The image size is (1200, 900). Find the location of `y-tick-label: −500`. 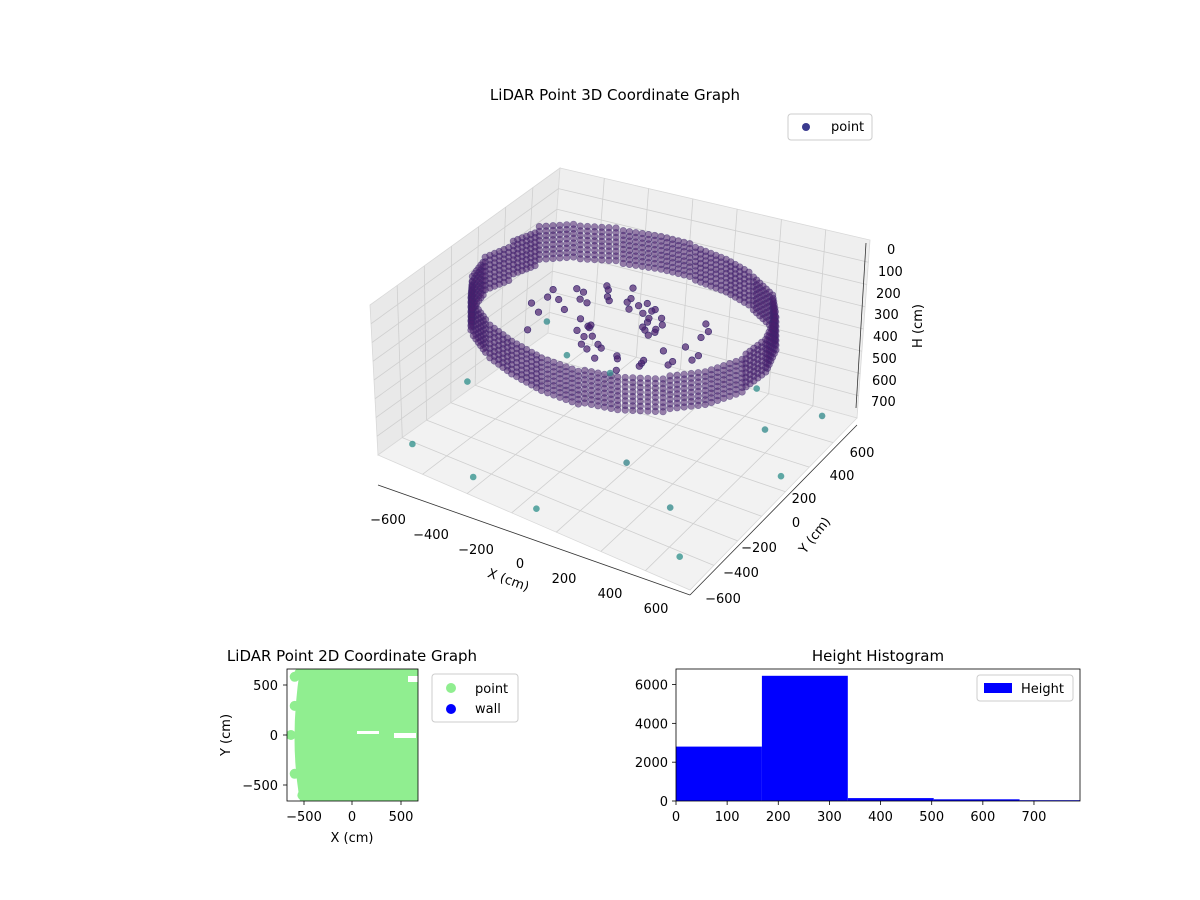

y-tick-label: −500 is located at coordinates (260, 786).